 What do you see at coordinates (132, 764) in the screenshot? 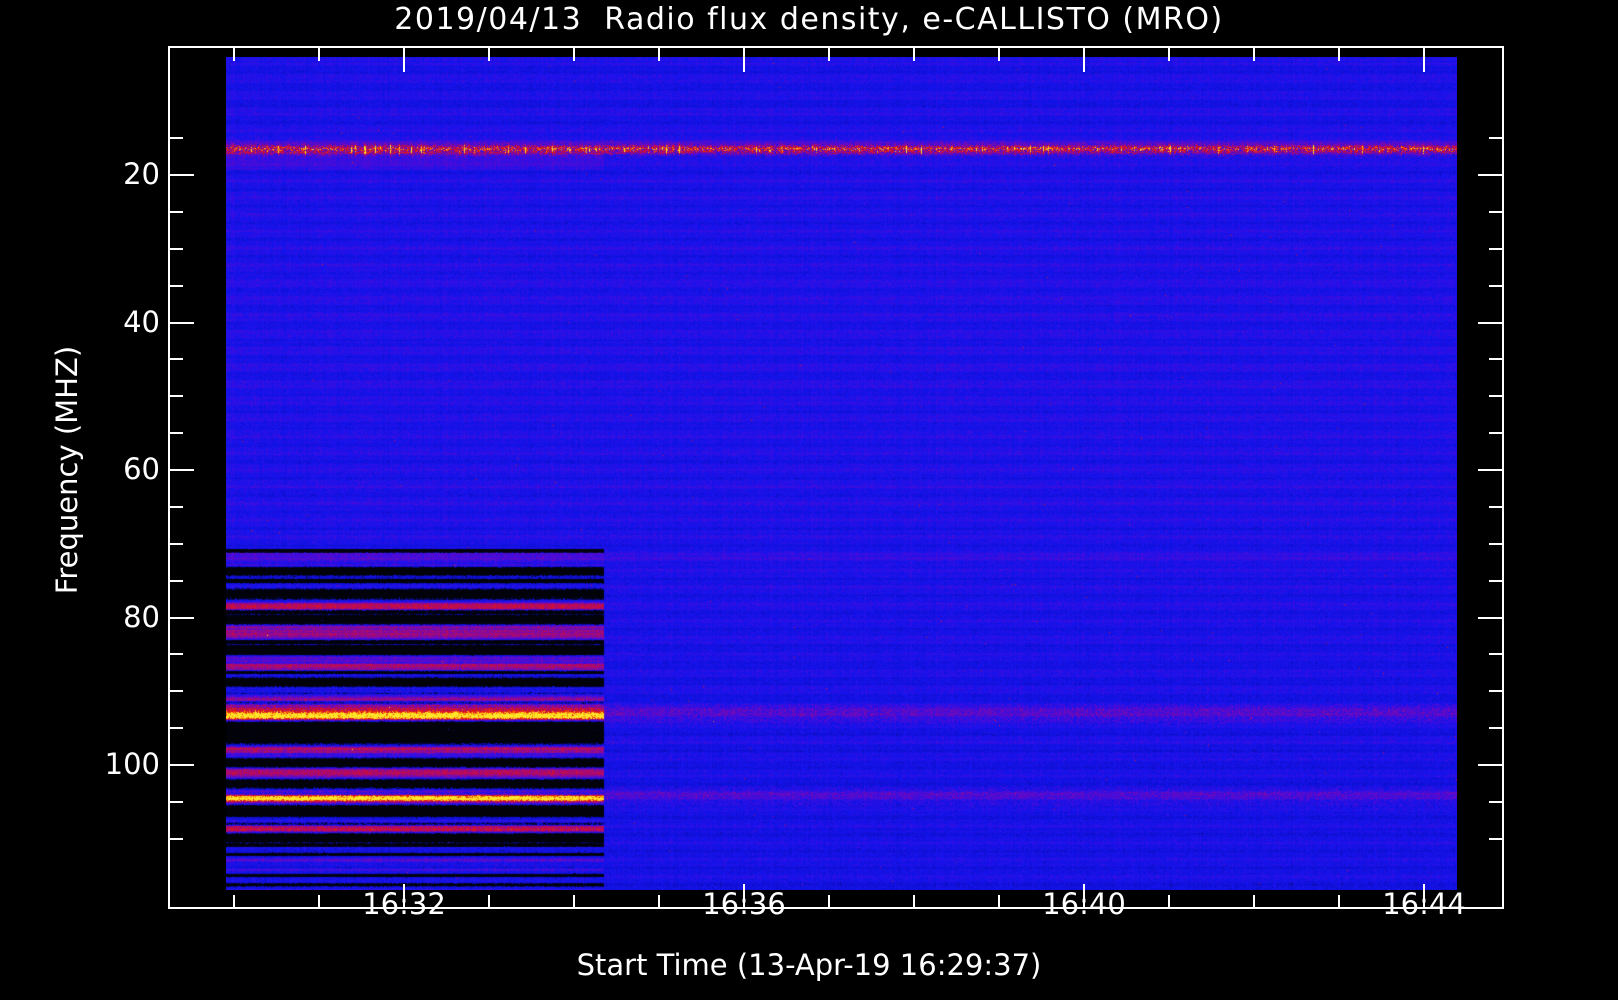
I see `y-tick-label: 100` at bounding box center [132, 764].